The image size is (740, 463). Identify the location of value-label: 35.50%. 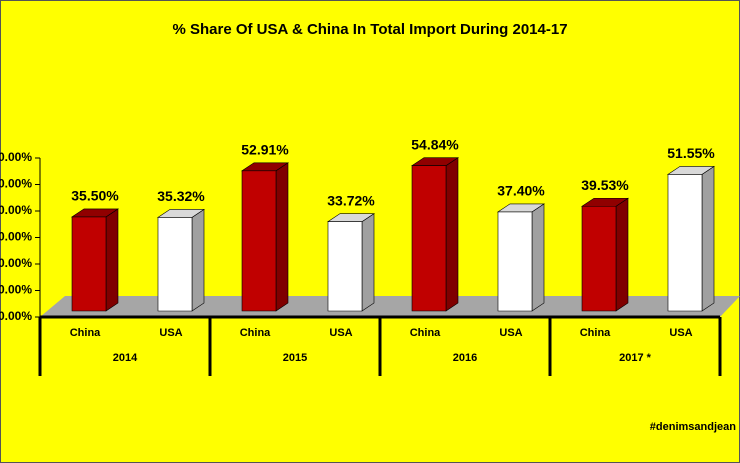
(95, 196).